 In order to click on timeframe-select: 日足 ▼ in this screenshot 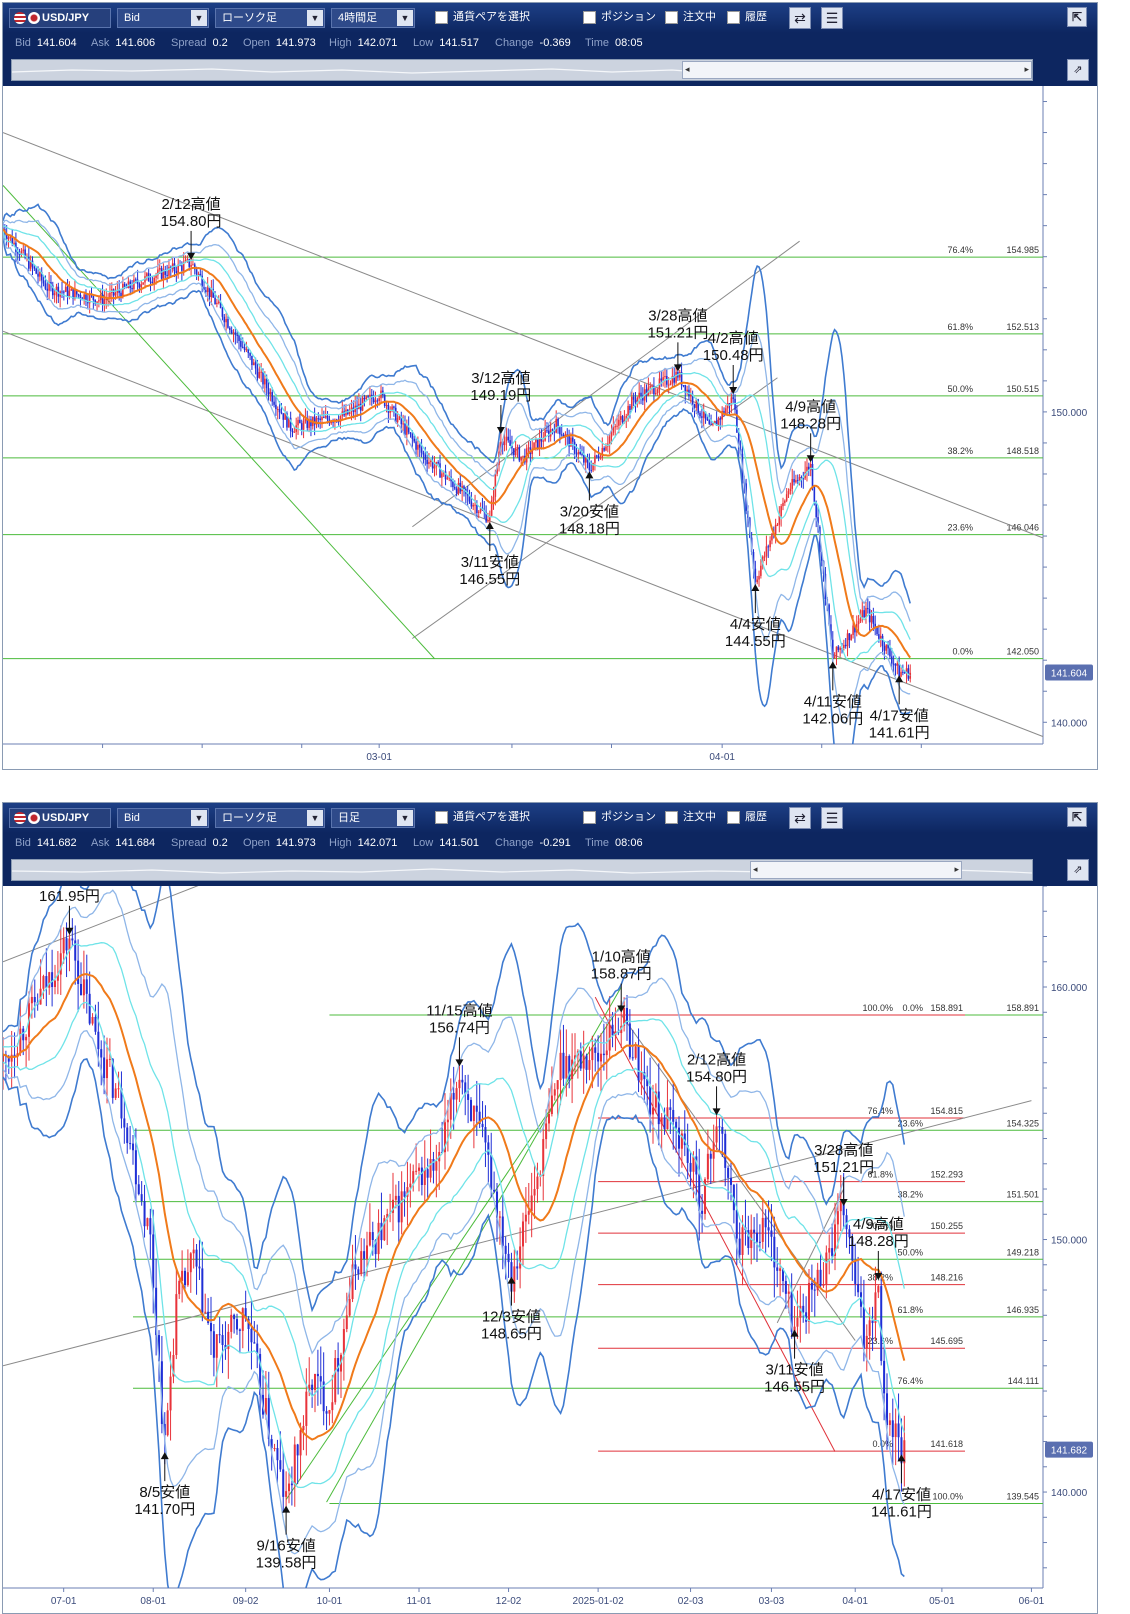, I will do `click(373, 818)`.